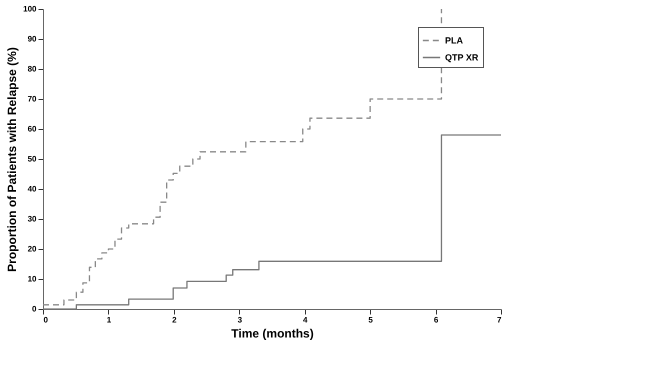 This screenshot has height=380, width=656. Describe the element at coordinates (175, 320) in the screenshot. I see `x-tick-label: 2` at that location.